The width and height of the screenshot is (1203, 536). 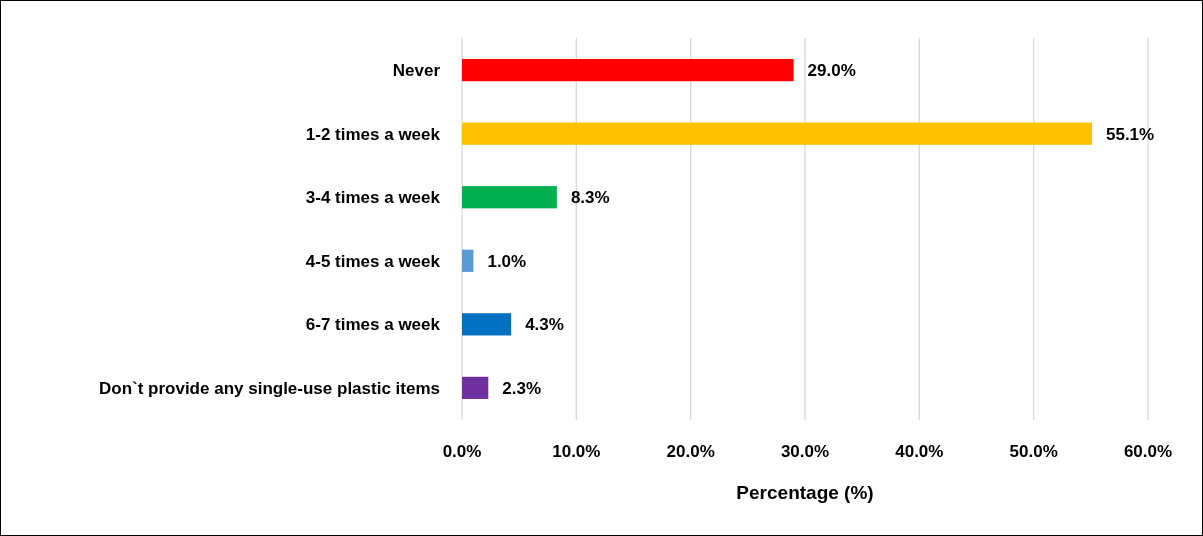 I want to click on y-tick-label: Never, so click(x=416, y=71).